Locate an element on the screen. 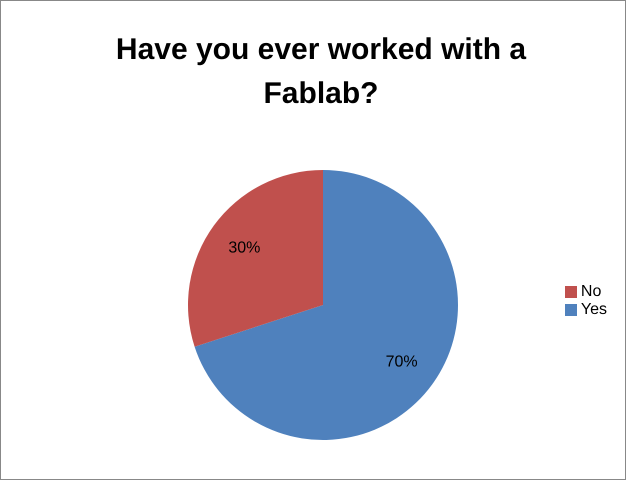 This screenshot has width=631, height=481. legend-label: No is located at coordinates (591, 291).